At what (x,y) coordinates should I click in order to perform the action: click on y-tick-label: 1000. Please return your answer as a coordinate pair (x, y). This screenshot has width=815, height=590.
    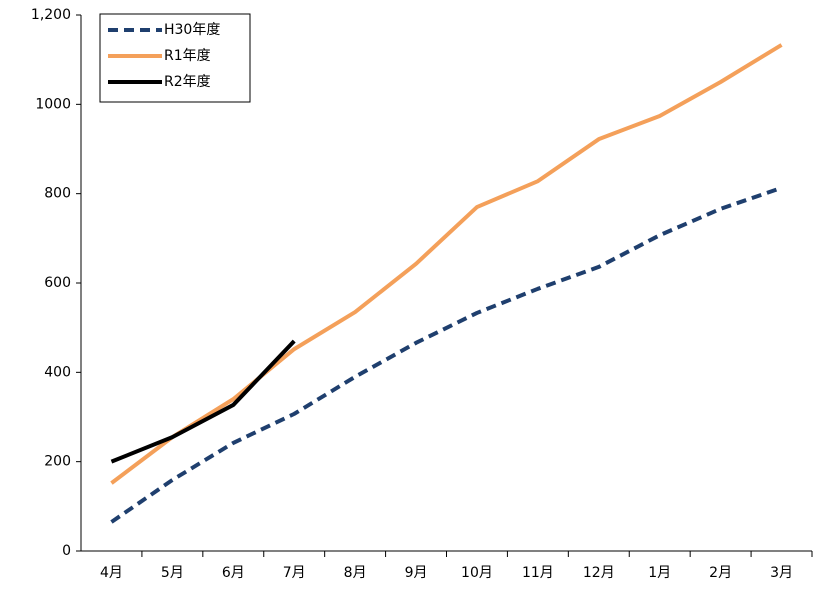
    Looking at the image, I should click on (53, 104).